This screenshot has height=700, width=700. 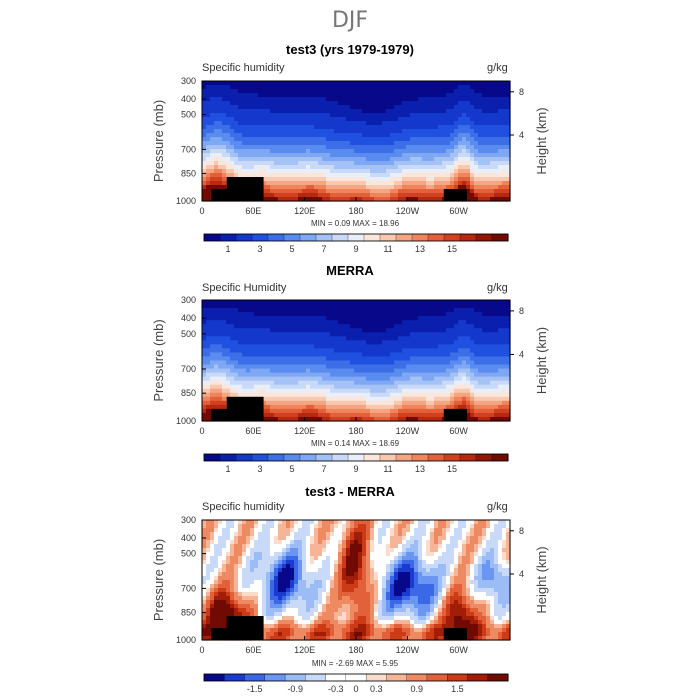 What do you see at coordinates (292, 457) in the screenshot?
I see `colorbar-swatch` at bounding box center [292, 457].